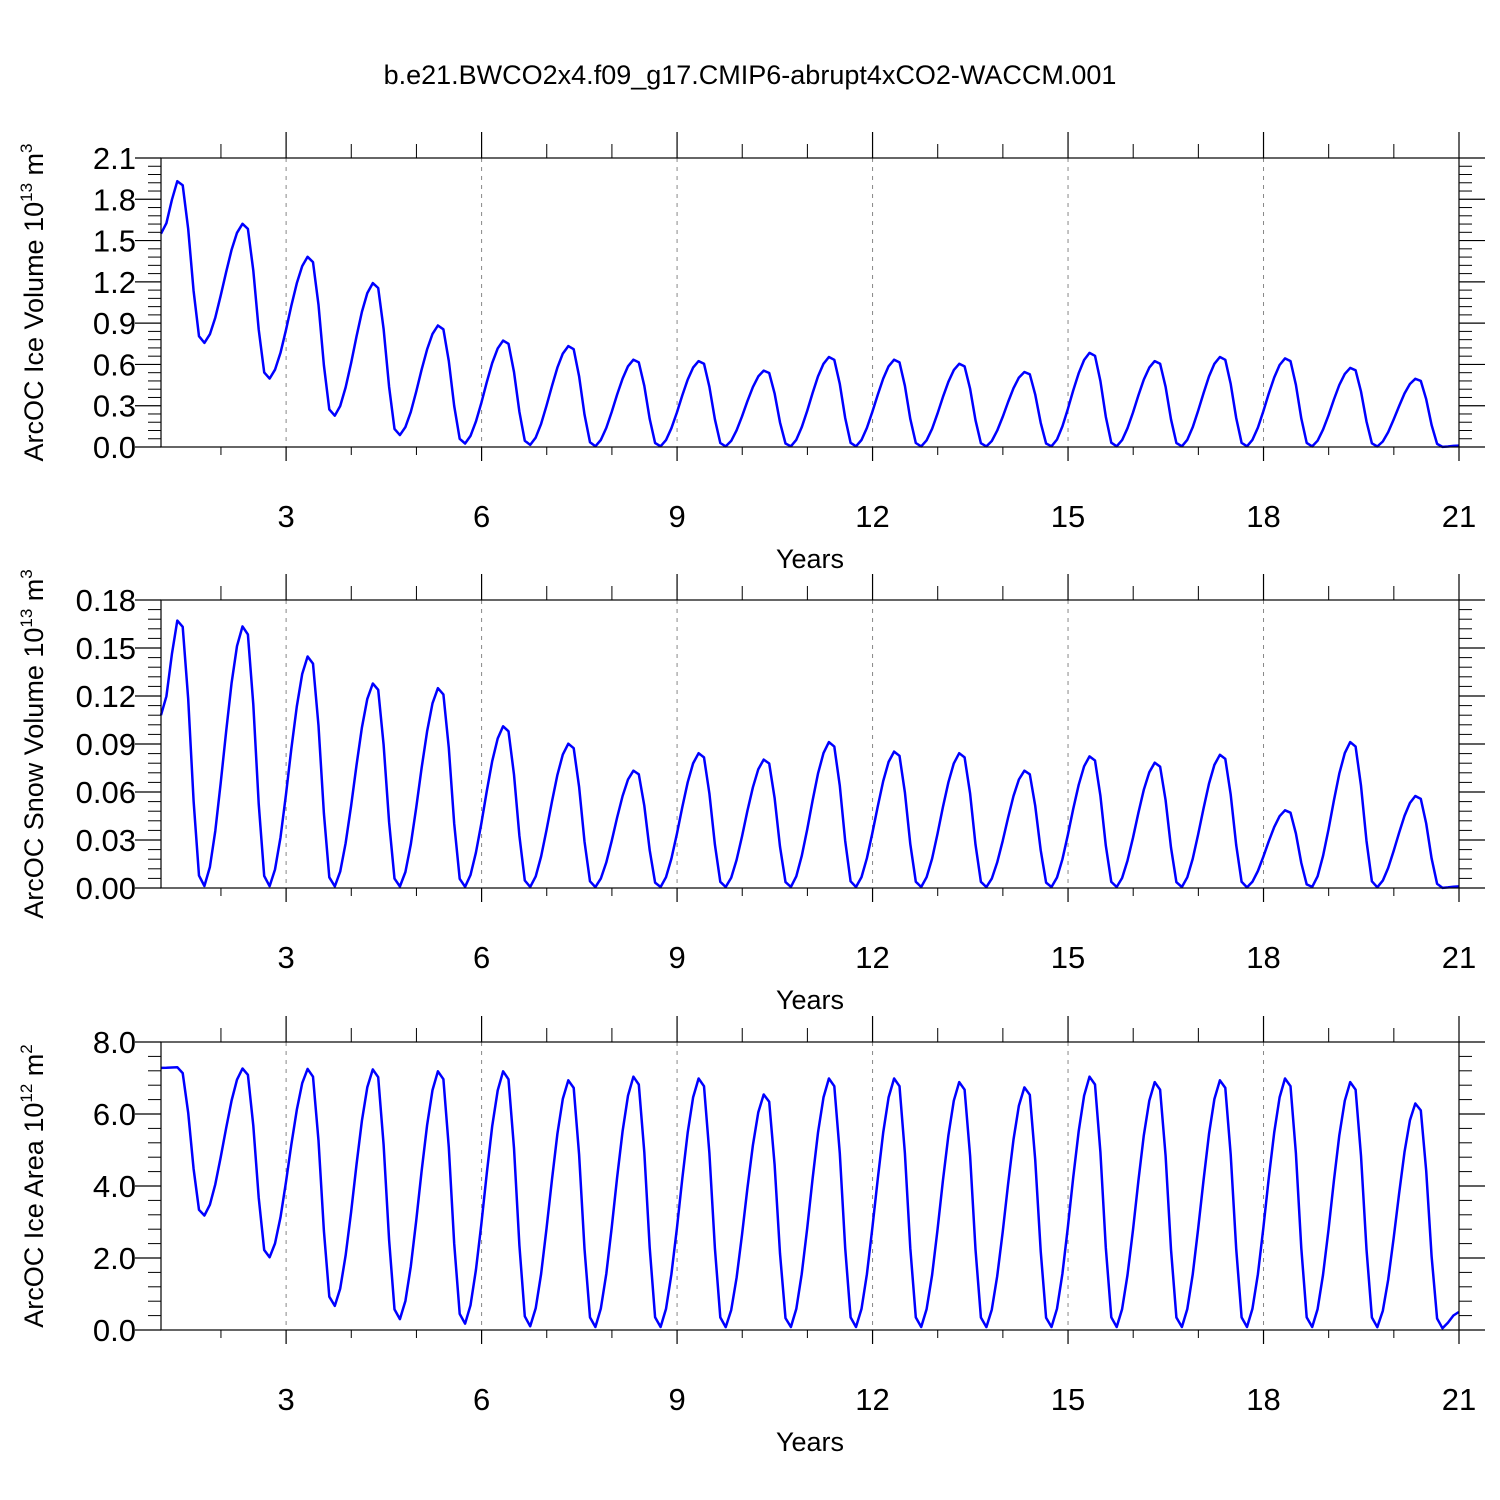 The width and height of the screenshot is (1500, 1500). What do you see at coordinates (34, 773) in the screenshot?
I see `snow-volume-y-label-main: ArcOC Snow Volume 10` at bounding box center [34, 773].